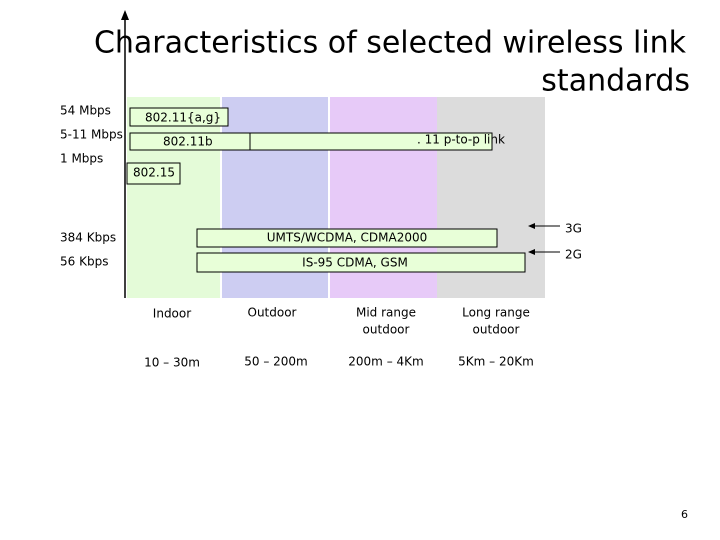 This screenshot has height=540, width=720. Describe the element at coordinates (188, 142) in the screenshot. I see `standard-label: 802.11b` at that location.